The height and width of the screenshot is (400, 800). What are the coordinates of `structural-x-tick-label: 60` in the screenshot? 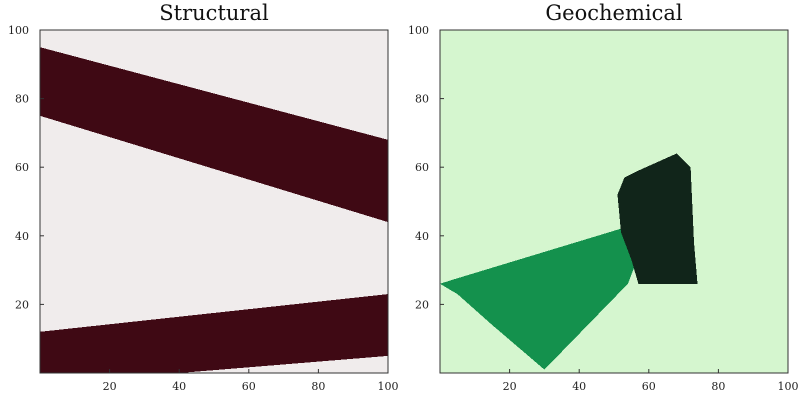 It's located at (249, 386).